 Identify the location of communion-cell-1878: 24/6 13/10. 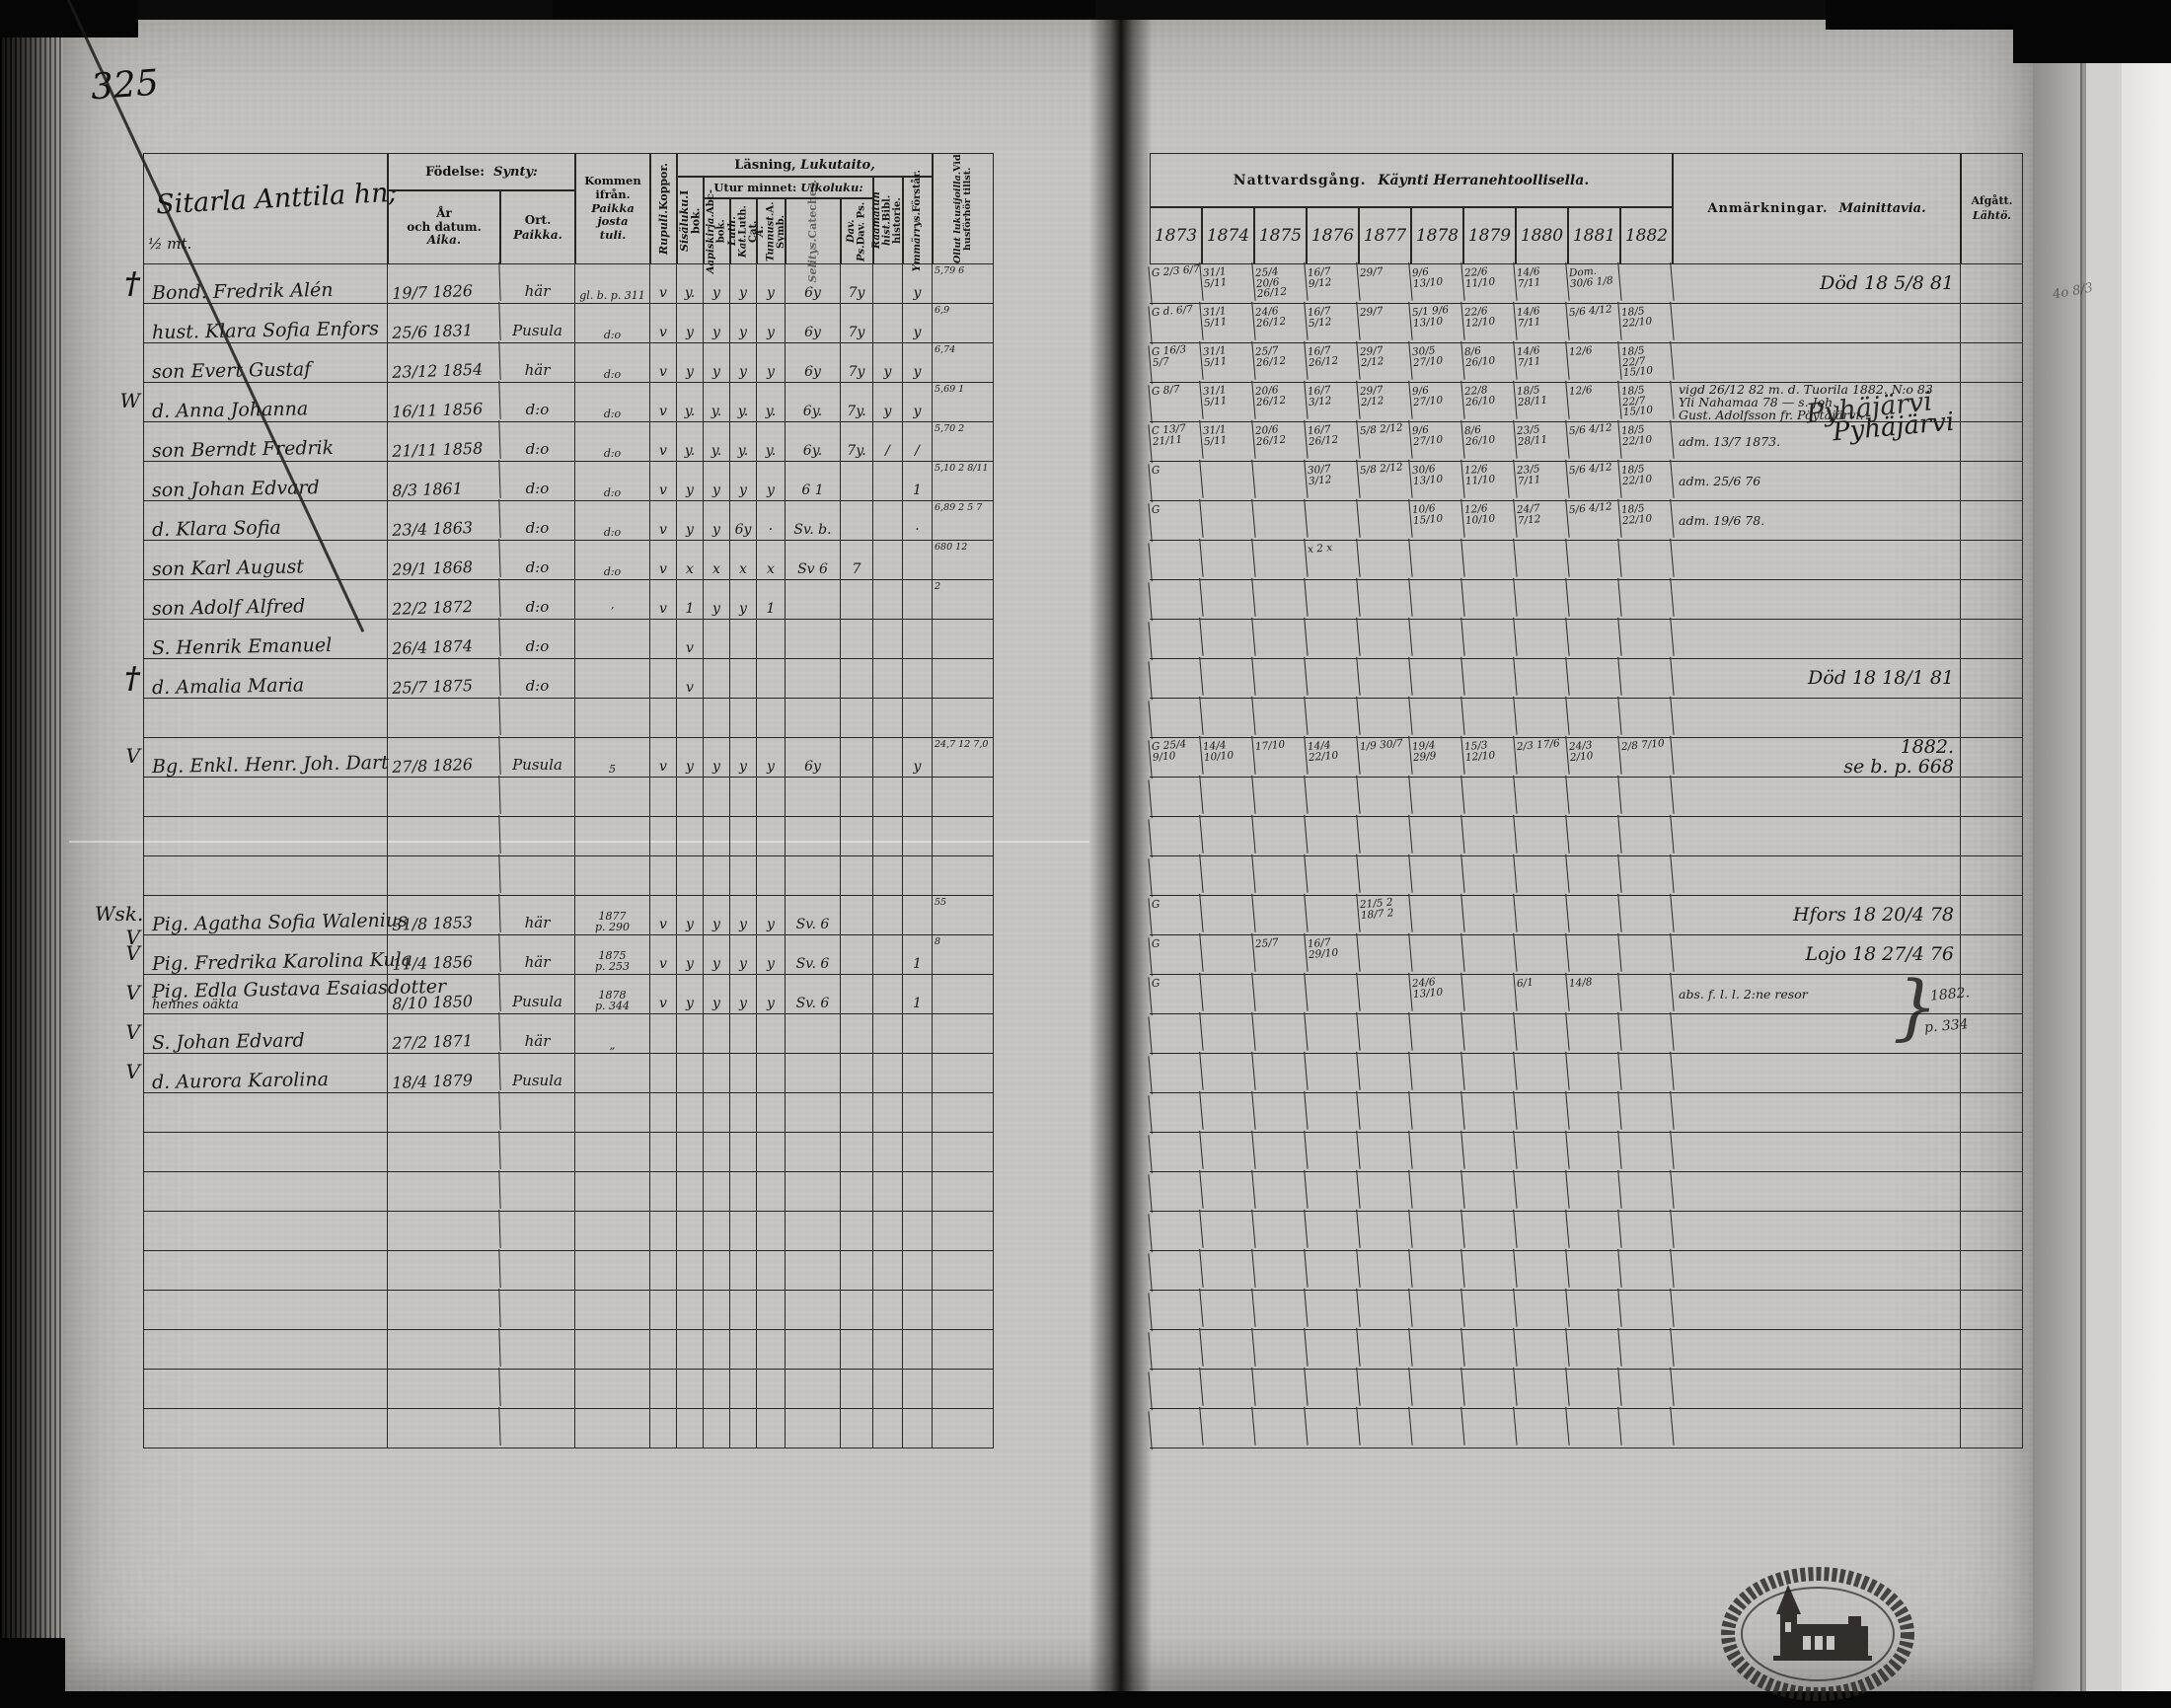
(1437, 994).